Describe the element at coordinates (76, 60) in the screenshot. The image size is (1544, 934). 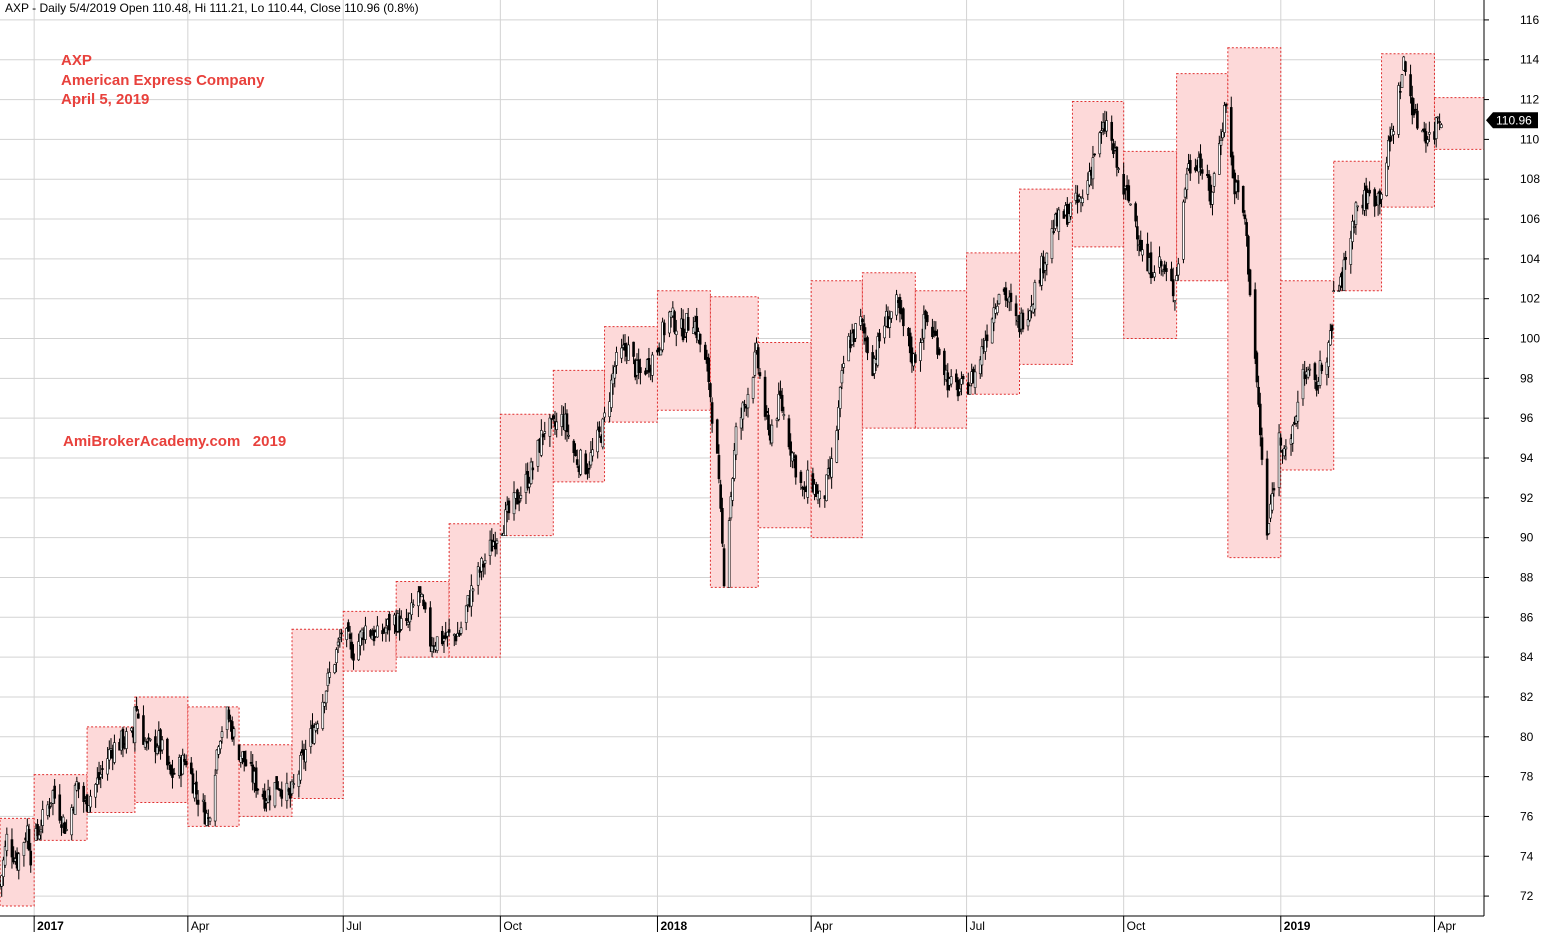
I see `ticker-annotation: AXP` at that location.